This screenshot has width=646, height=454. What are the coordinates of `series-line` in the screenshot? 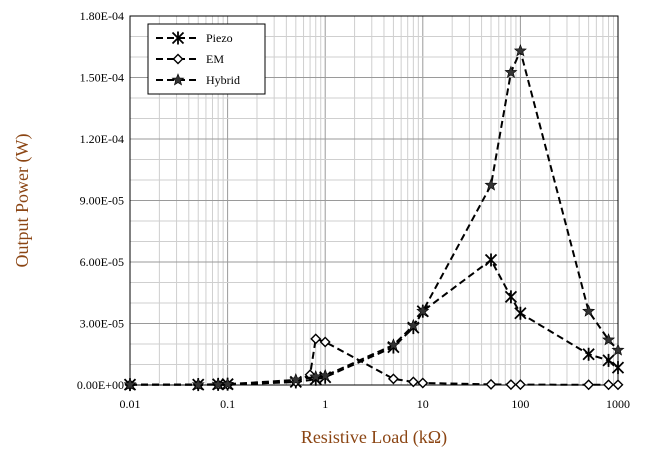 It's located at (374, 361).